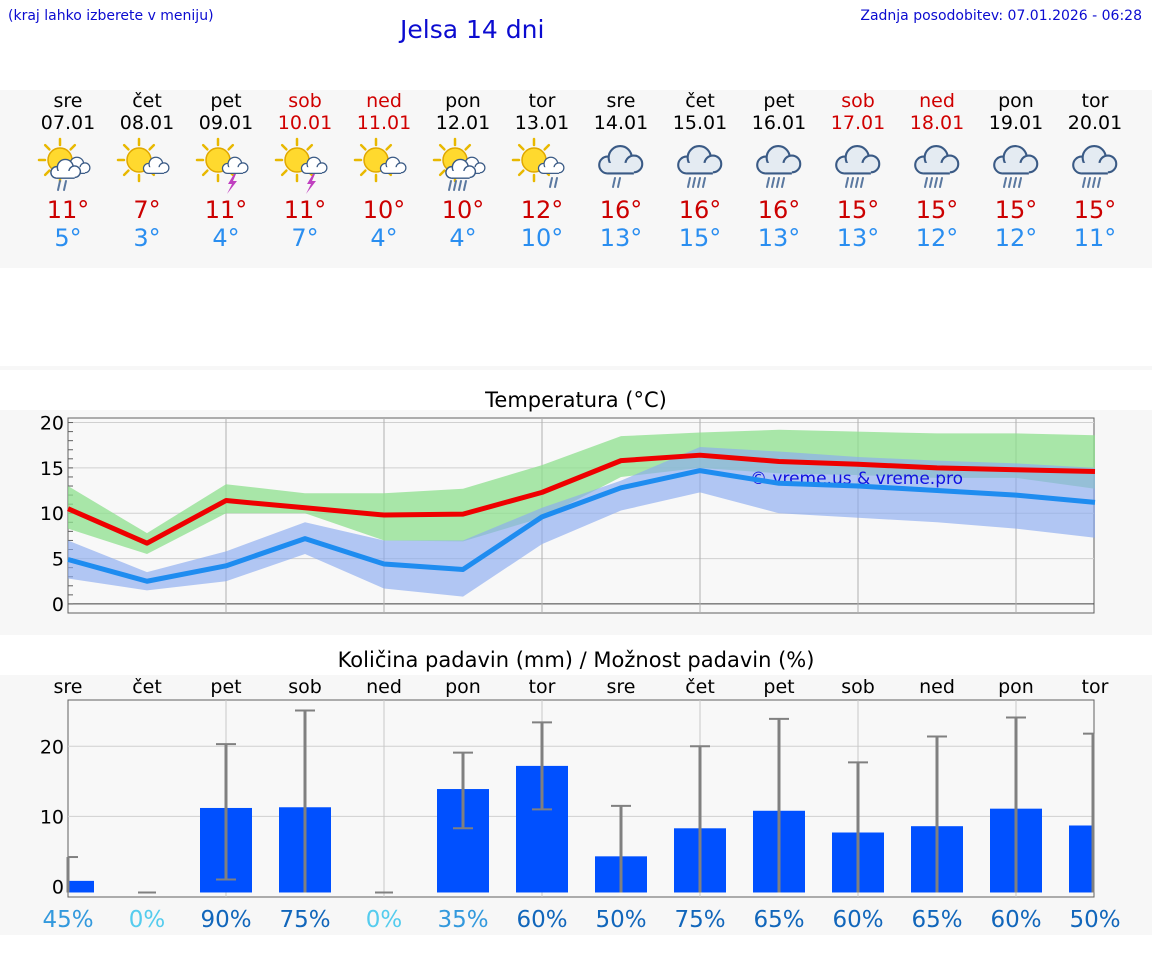 This screenshot has height=975, width=1152. Describe the element at coordinates (384, 123) in the screenshot. I see `day-date: 11.01` at that location.